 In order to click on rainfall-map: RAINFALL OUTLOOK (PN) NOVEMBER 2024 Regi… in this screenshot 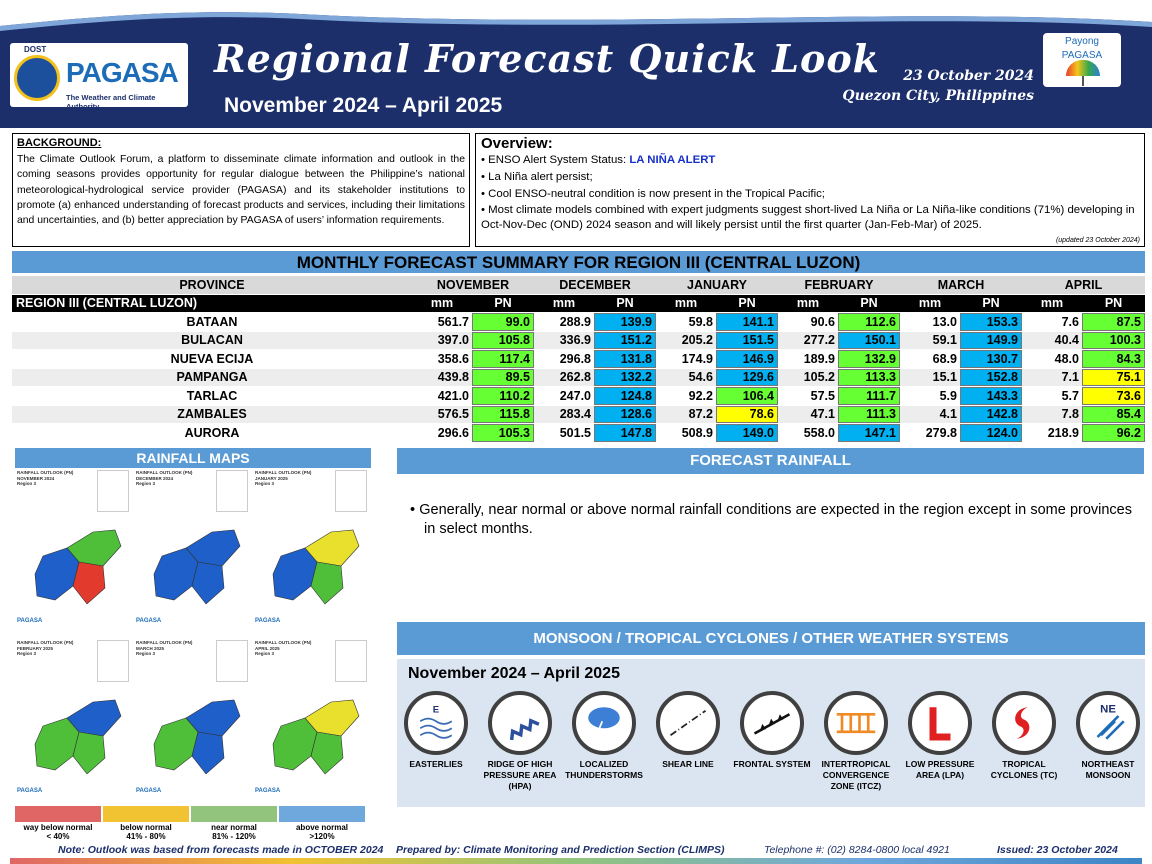, I will do `click(74, 550)`.